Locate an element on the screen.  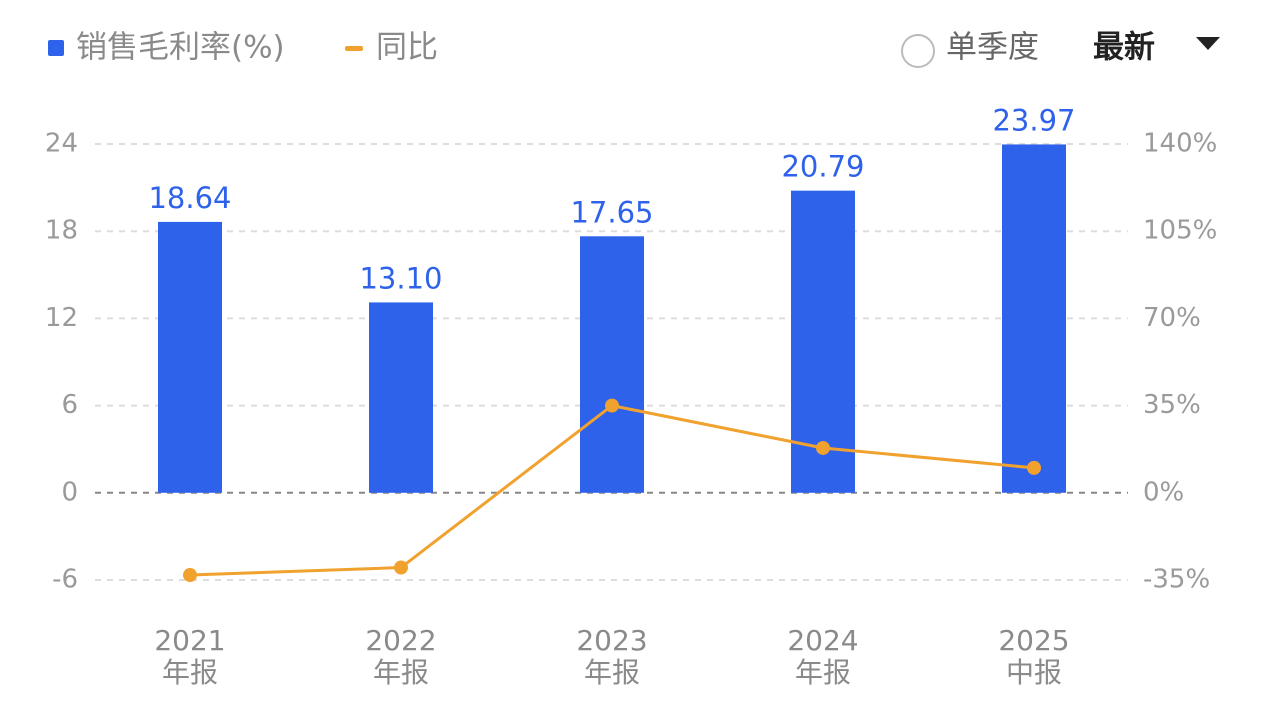
y-tick-label: 6 is located at coordinates (69, 405).